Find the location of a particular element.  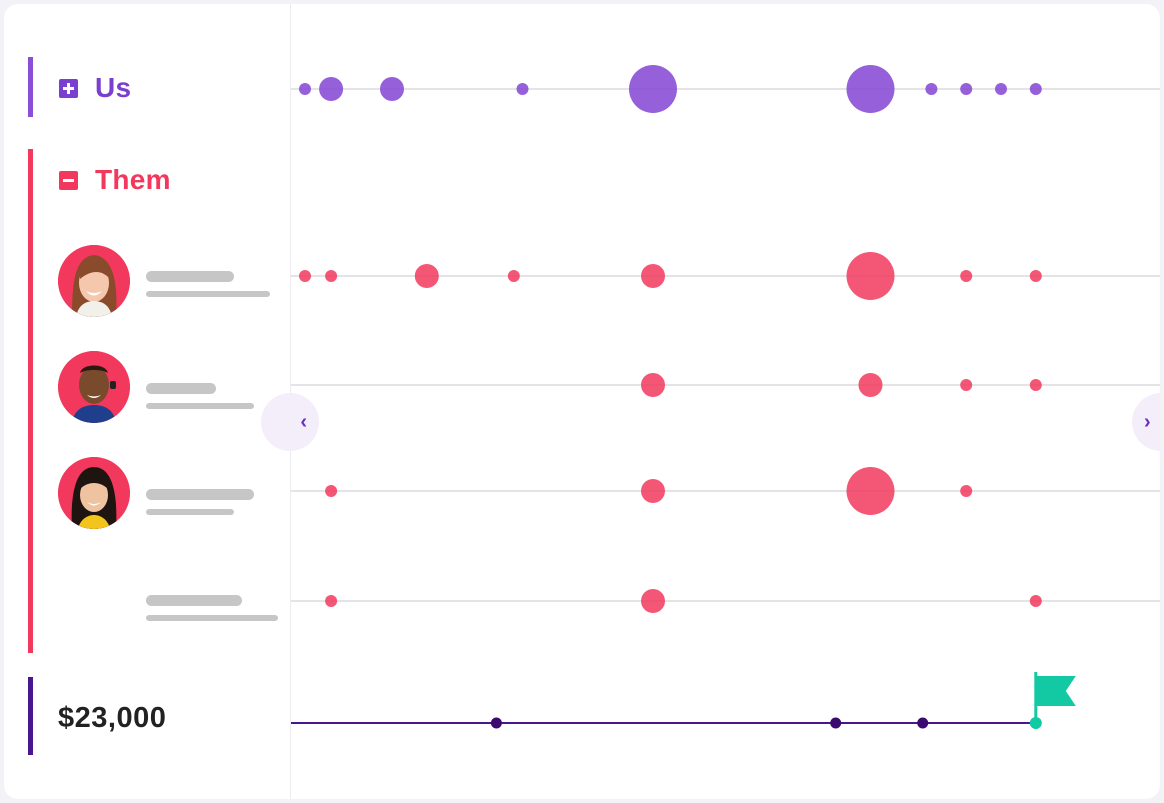

chevron-right-icon: › is located at coordinates (1147, 422).